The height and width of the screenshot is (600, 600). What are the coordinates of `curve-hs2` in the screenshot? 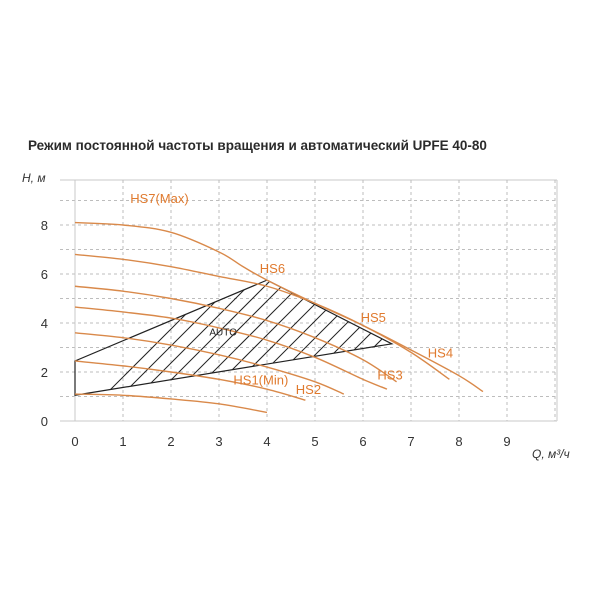 It's located at (190, 380).